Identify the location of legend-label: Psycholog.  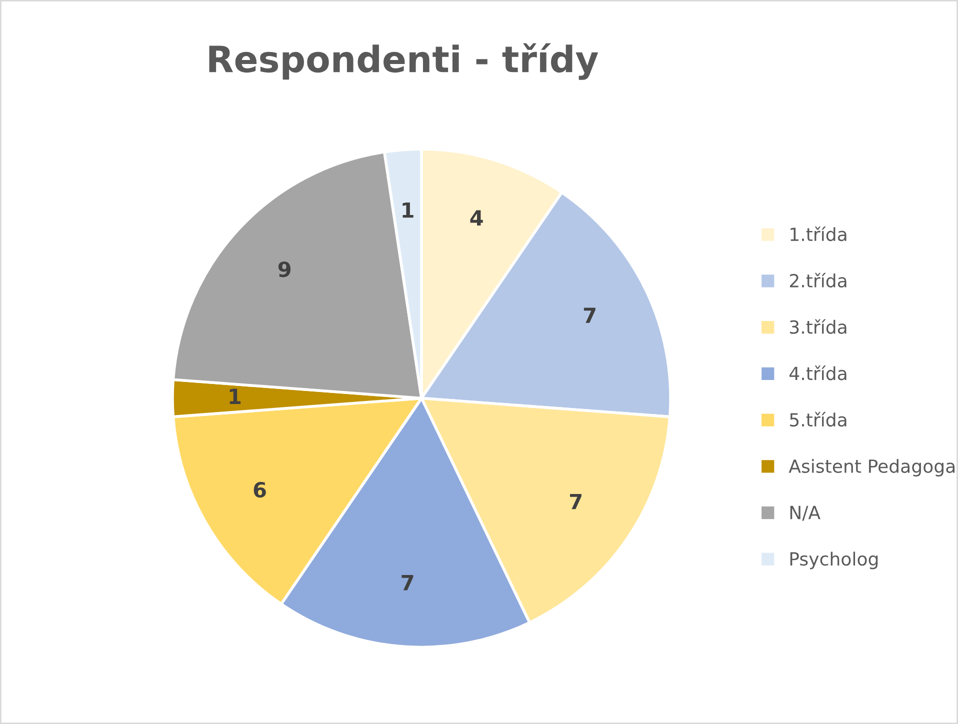
(834, 561).